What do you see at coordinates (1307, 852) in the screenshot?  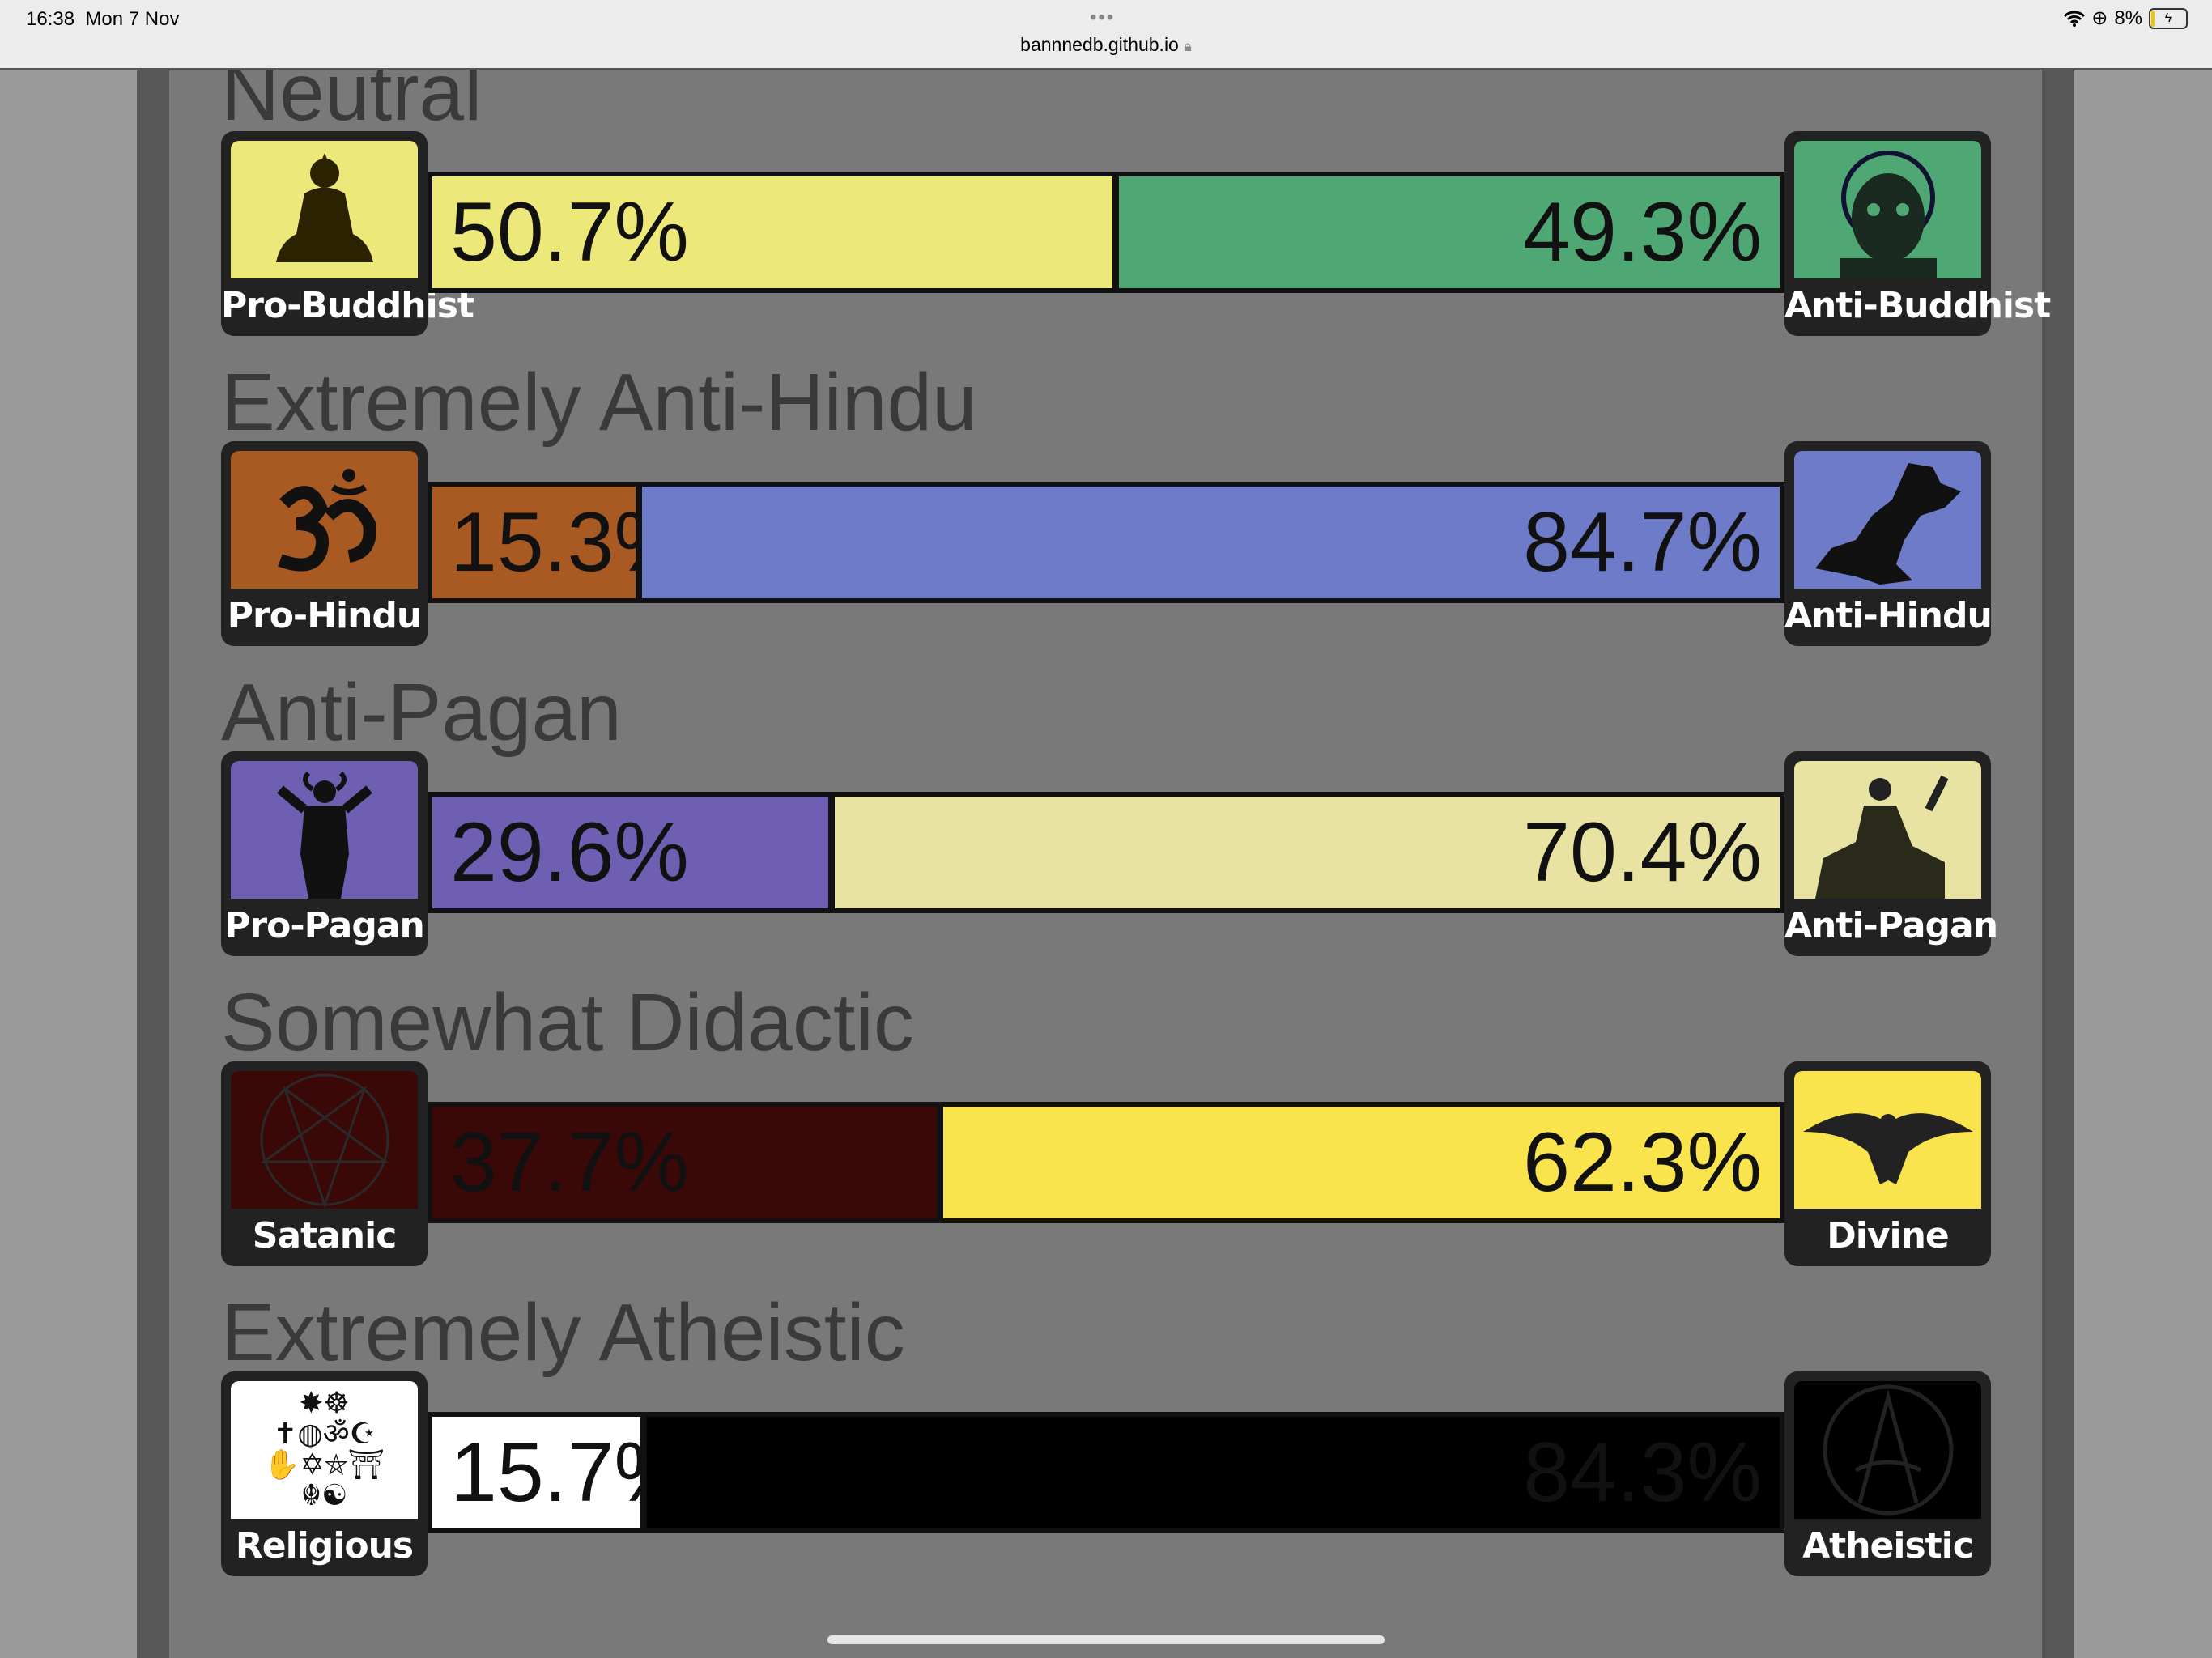 I see `right-fill: 70.4%` at bounding box center [1307, 852].